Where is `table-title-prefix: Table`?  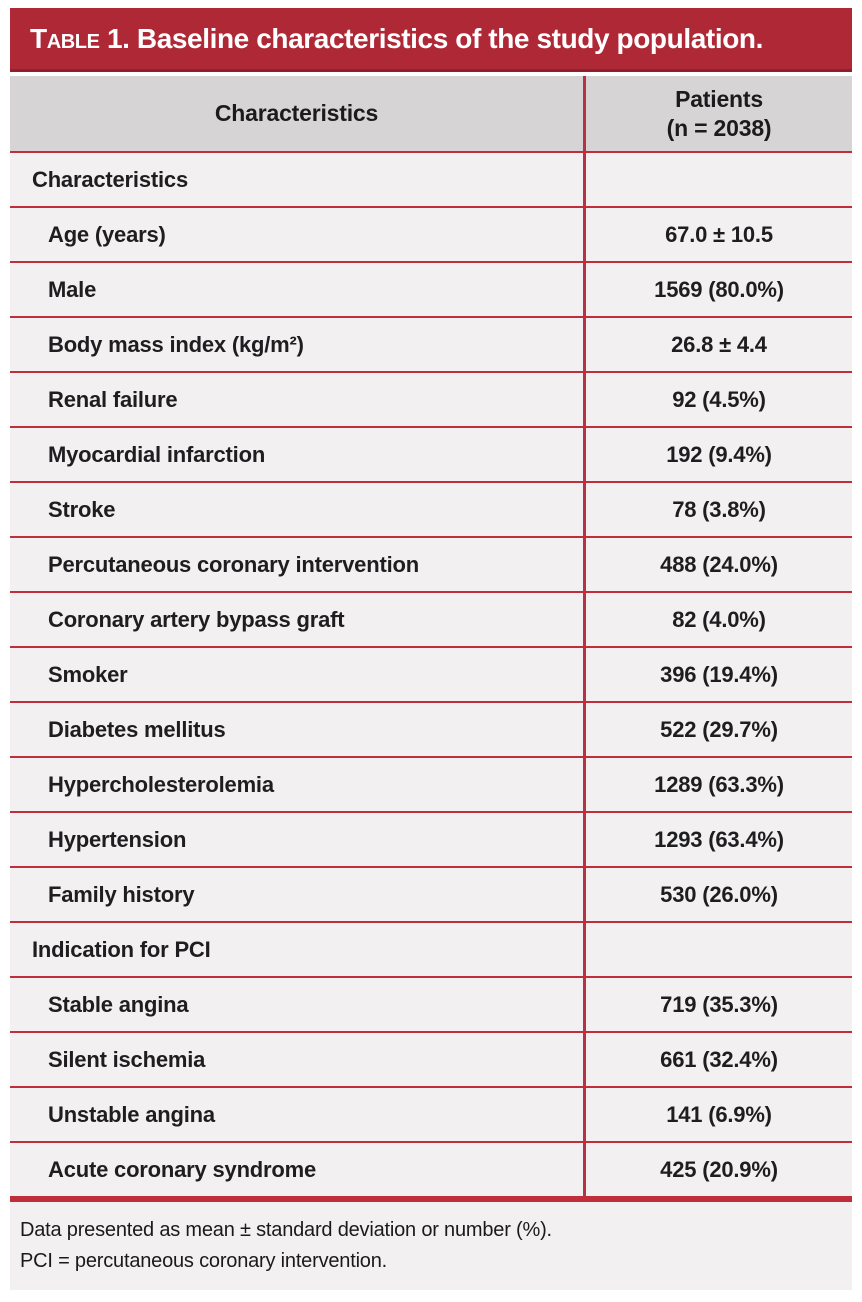 table-title-prefix: Table is located at coordinates (65, 38).